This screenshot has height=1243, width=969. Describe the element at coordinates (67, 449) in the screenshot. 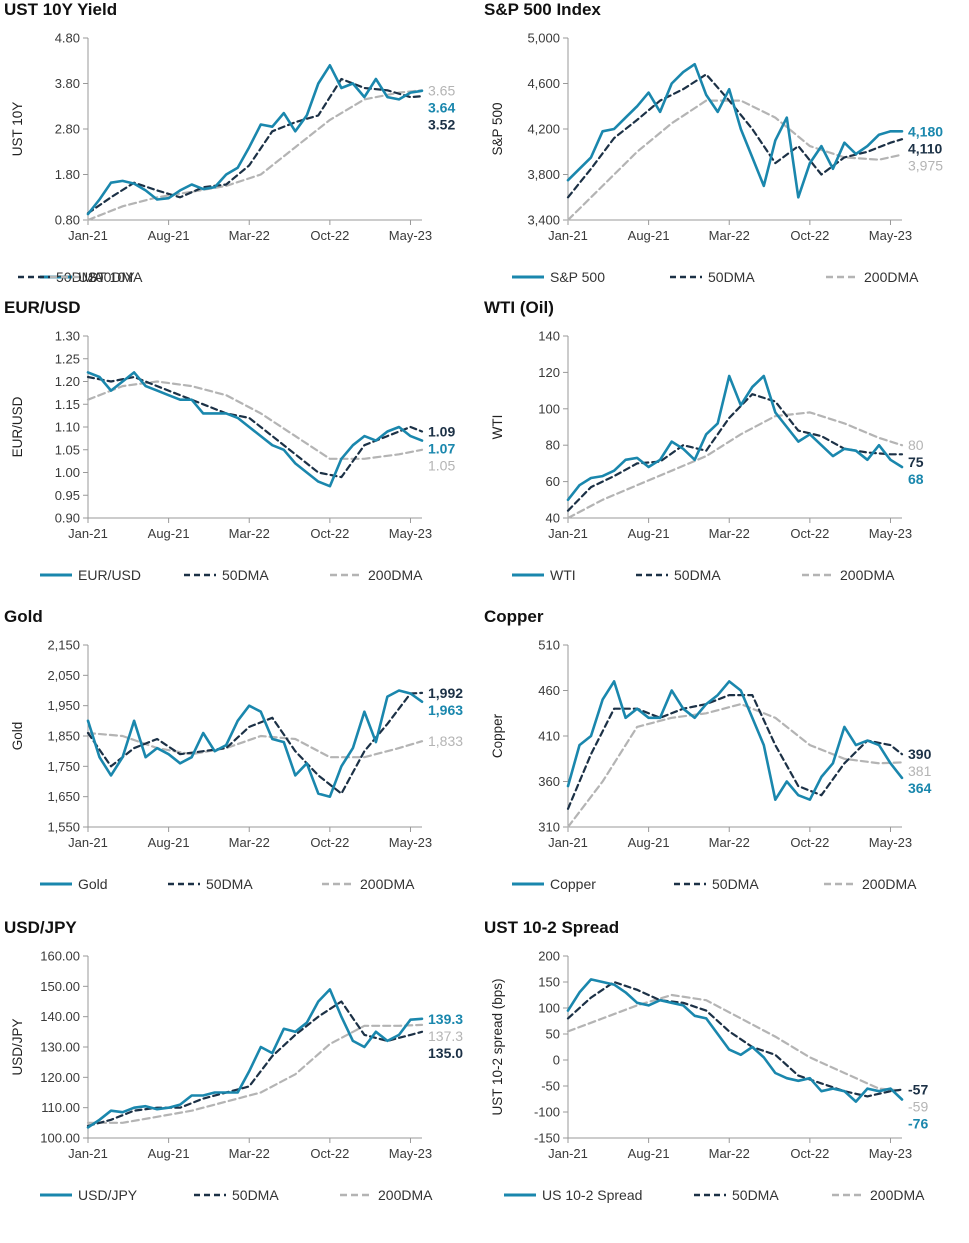

I see `y-tick-label: 1.05` at that location.